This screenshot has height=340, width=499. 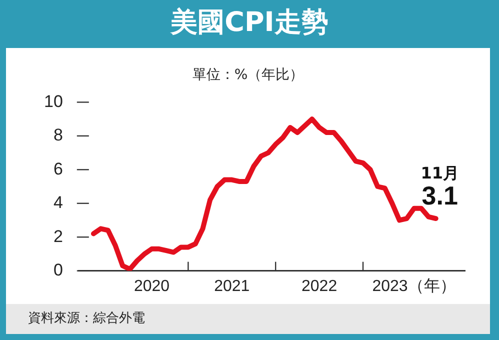 I want to click on y-tick-label: 8, so click(x=58, y=135).